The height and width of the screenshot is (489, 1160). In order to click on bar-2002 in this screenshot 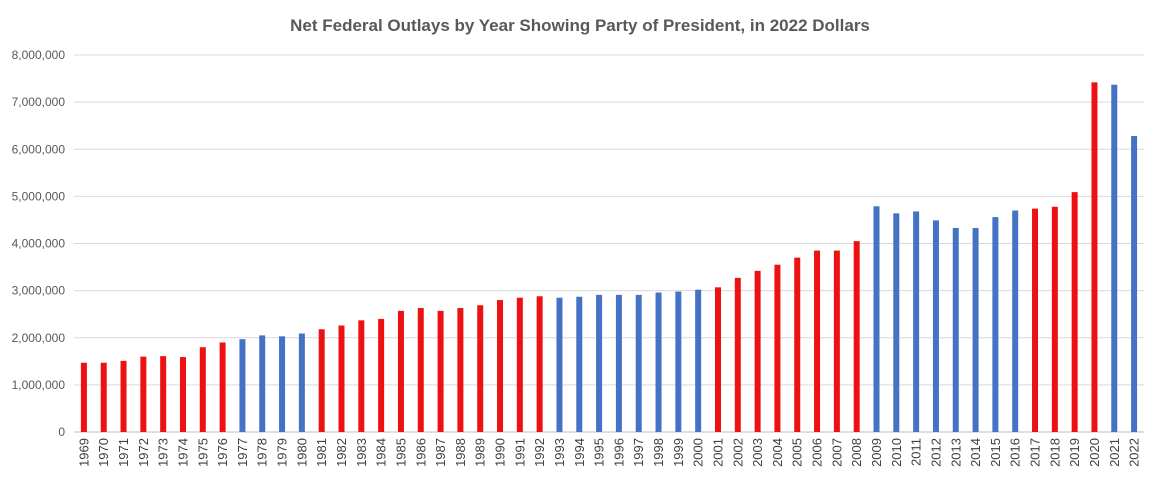, I will do `click(737, 354)`.